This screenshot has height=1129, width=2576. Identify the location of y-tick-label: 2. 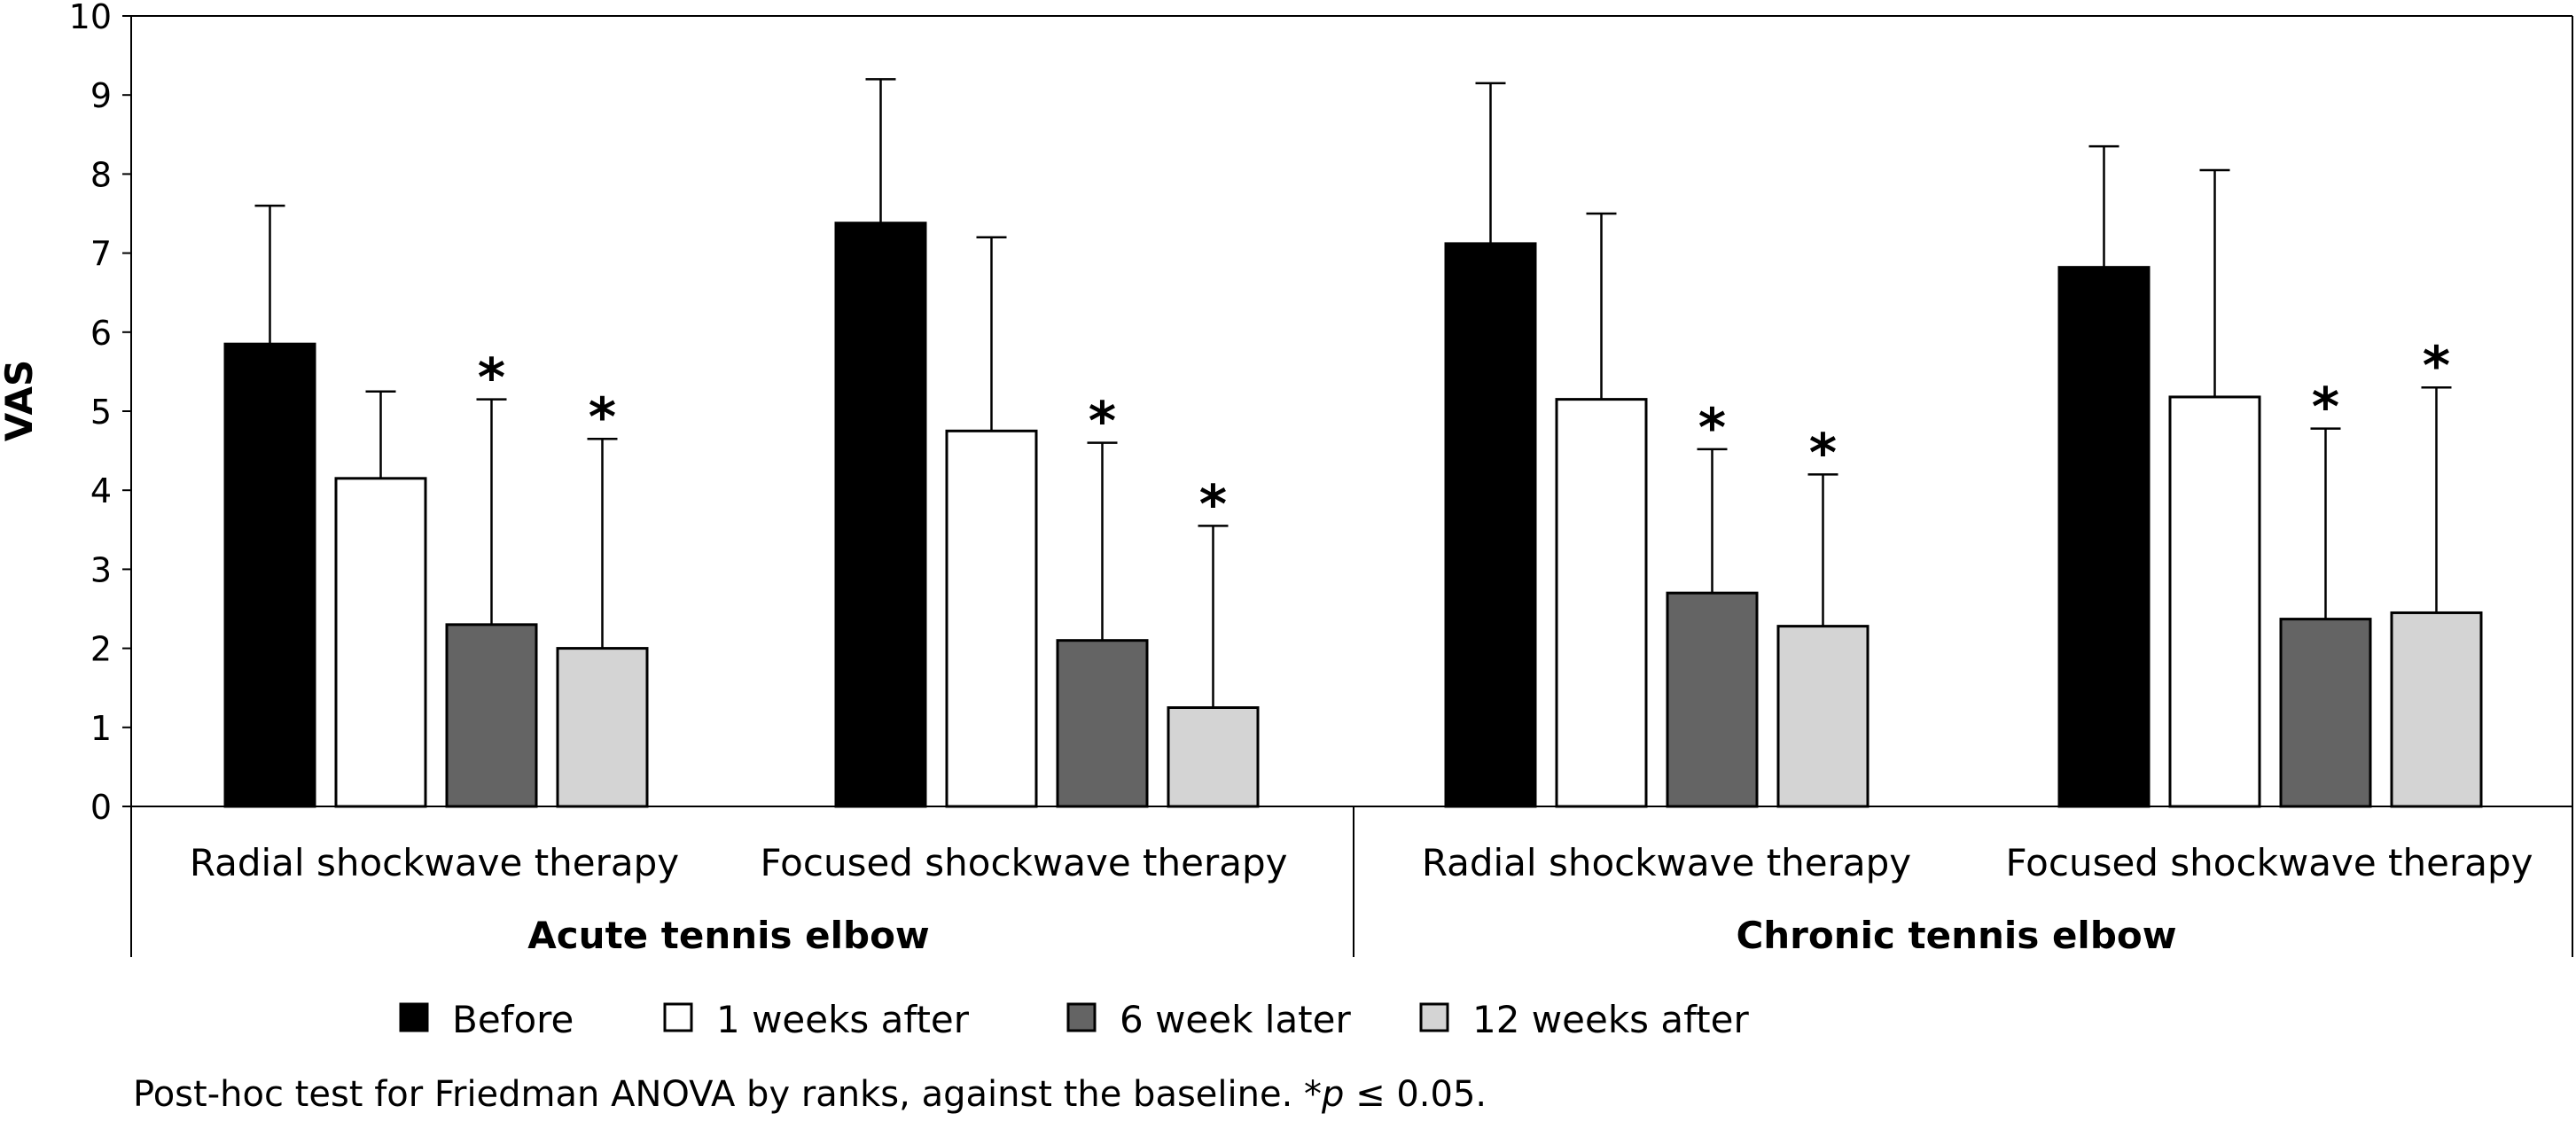
(101, 649).